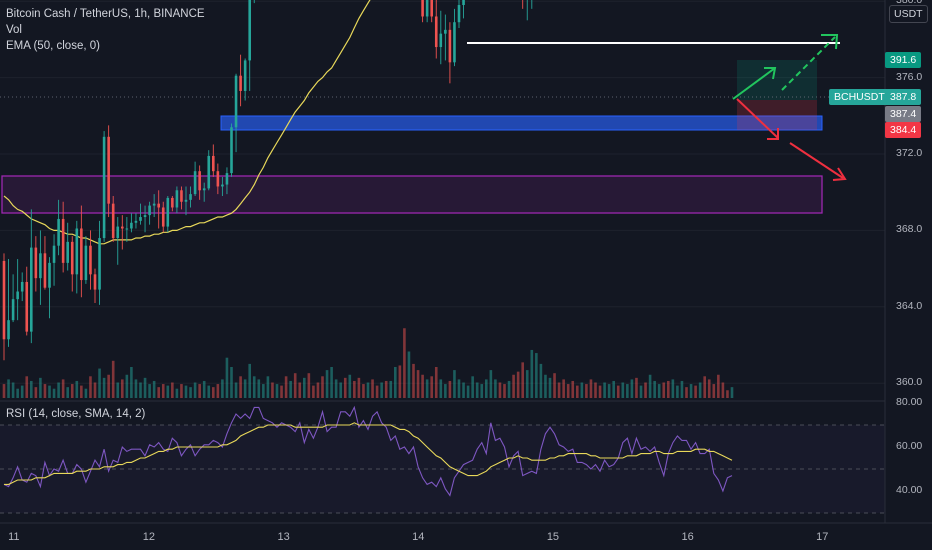 The width and height of the screenshot is (932, 550). Describe the element at coordinates (859, 97) in the screenshot. I see `symbol-tag: BCHUSDT` at that location.